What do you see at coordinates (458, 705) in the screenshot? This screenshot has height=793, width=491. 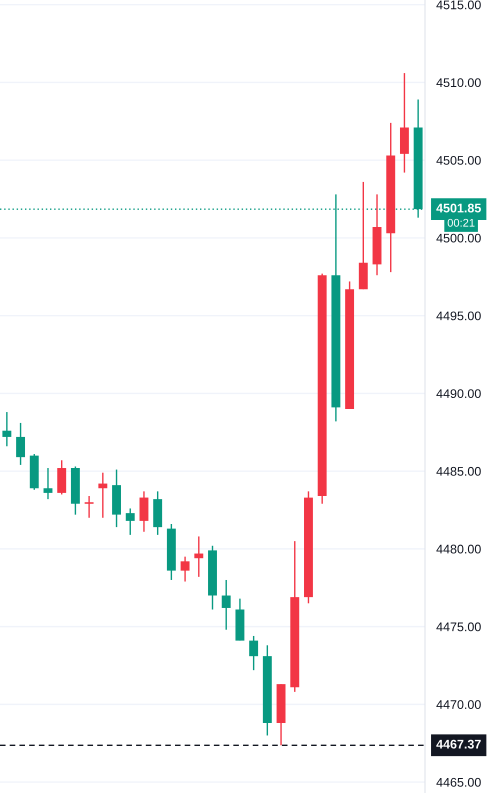 I see `y-tick-label: 4470.00` at bounding box center [458, 705].